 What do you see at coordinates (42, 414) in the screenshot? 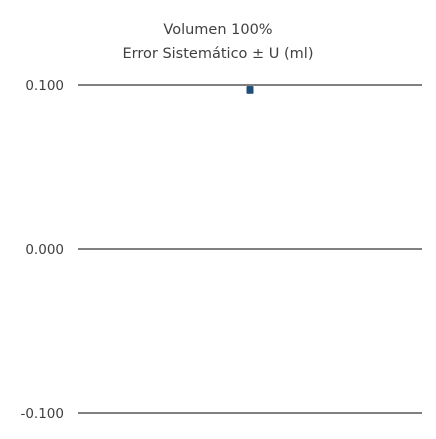
I see `y-tick-label: -0.100` at bounding box center [42, 414].